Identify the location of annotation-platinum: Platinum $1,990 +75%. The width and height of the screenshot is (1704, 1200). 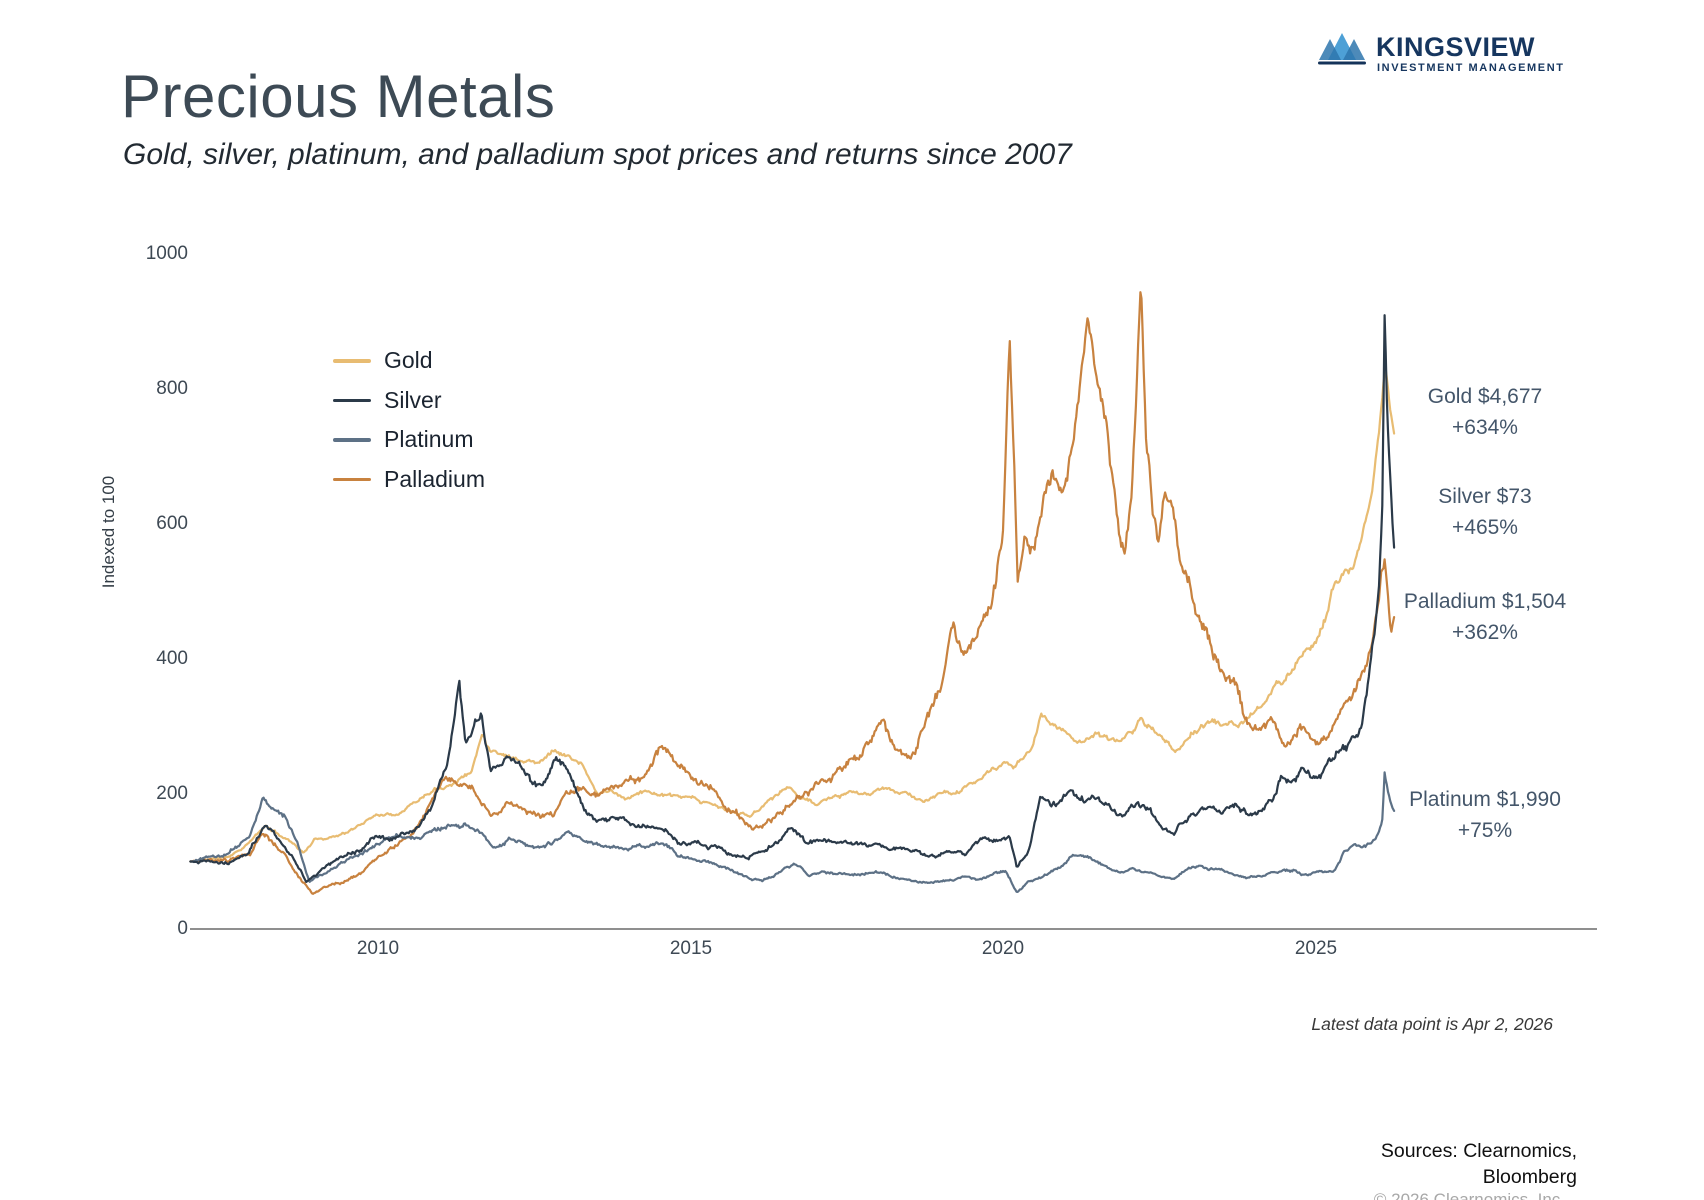
(1485, 815).